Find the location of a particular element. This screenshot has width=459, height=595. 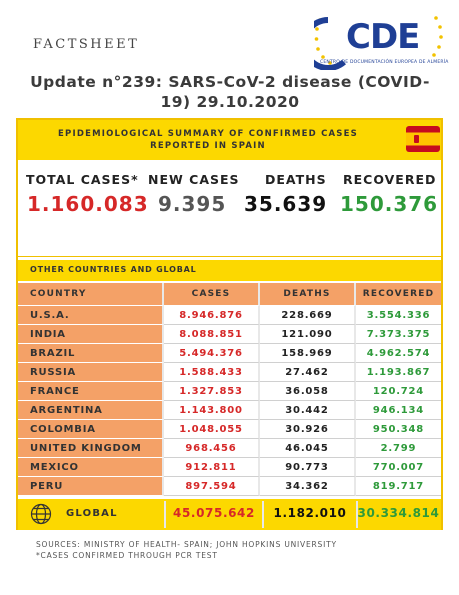

spain-flag-icon is located at coordinates (423, 139).